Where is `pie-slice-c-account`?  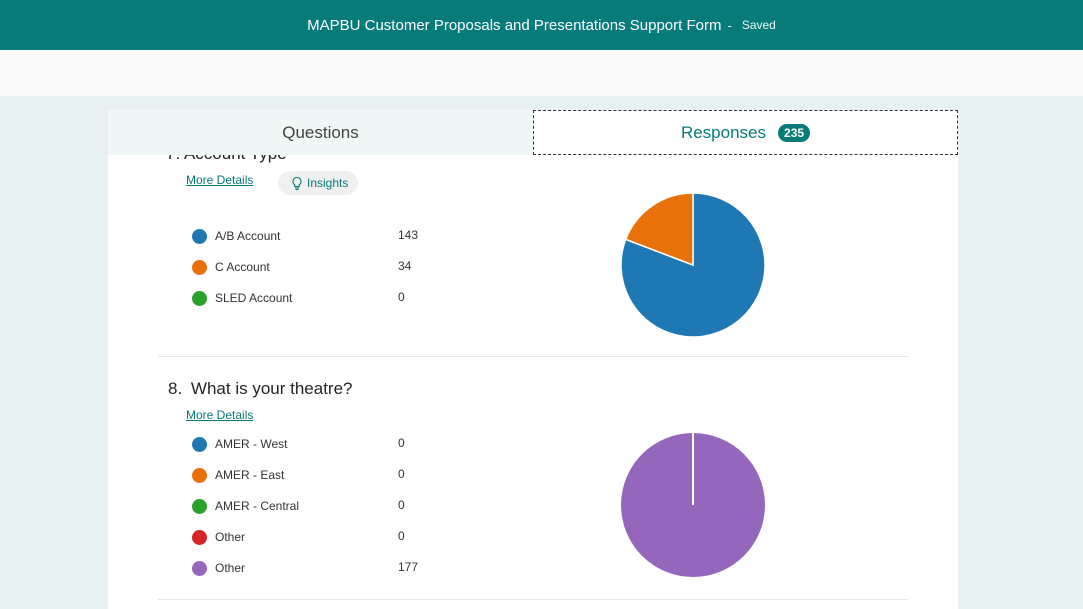
pie-slice-c-account is located at coordinates (659, 229).